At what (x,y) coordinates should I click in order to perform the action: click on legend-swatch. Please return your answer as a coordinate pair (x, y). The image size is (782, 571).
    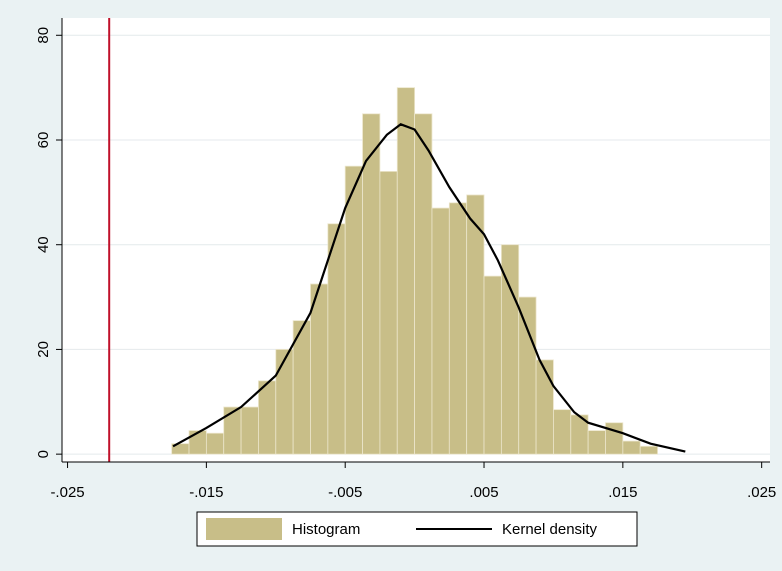
    Looking at the image, I should click on (244, 529).